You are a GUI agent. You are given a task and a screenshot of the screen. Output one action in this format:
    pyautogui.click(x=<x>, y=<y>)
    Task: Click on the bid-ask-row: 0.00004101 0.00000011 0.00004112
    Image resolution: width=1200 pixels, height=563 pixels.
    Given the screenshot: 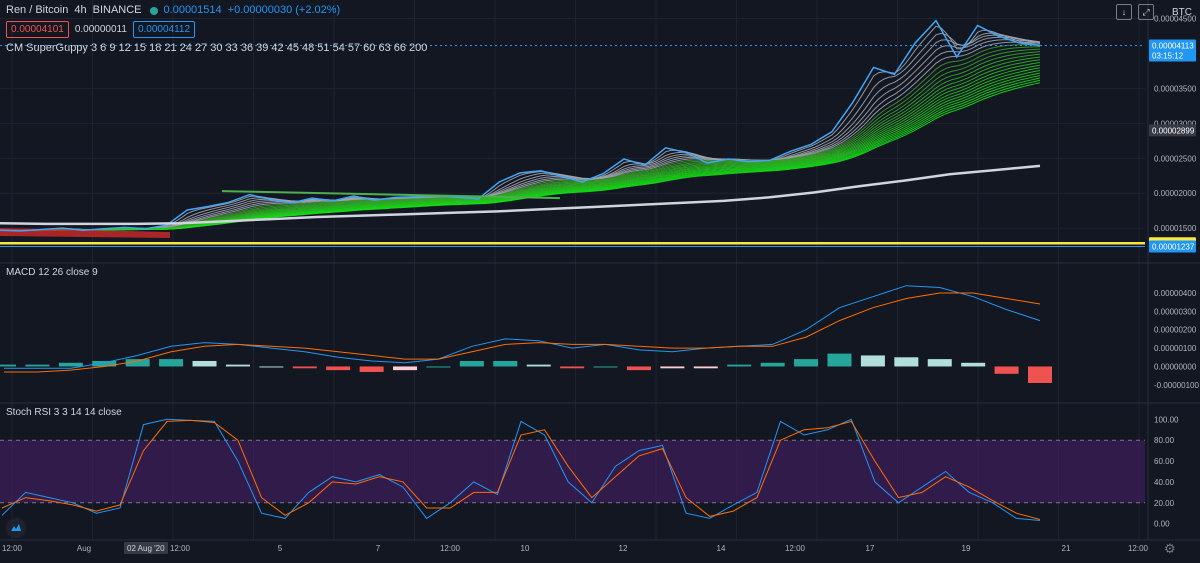 What is the action you would take?
    pyautogui.click(x=216, y=29)
    